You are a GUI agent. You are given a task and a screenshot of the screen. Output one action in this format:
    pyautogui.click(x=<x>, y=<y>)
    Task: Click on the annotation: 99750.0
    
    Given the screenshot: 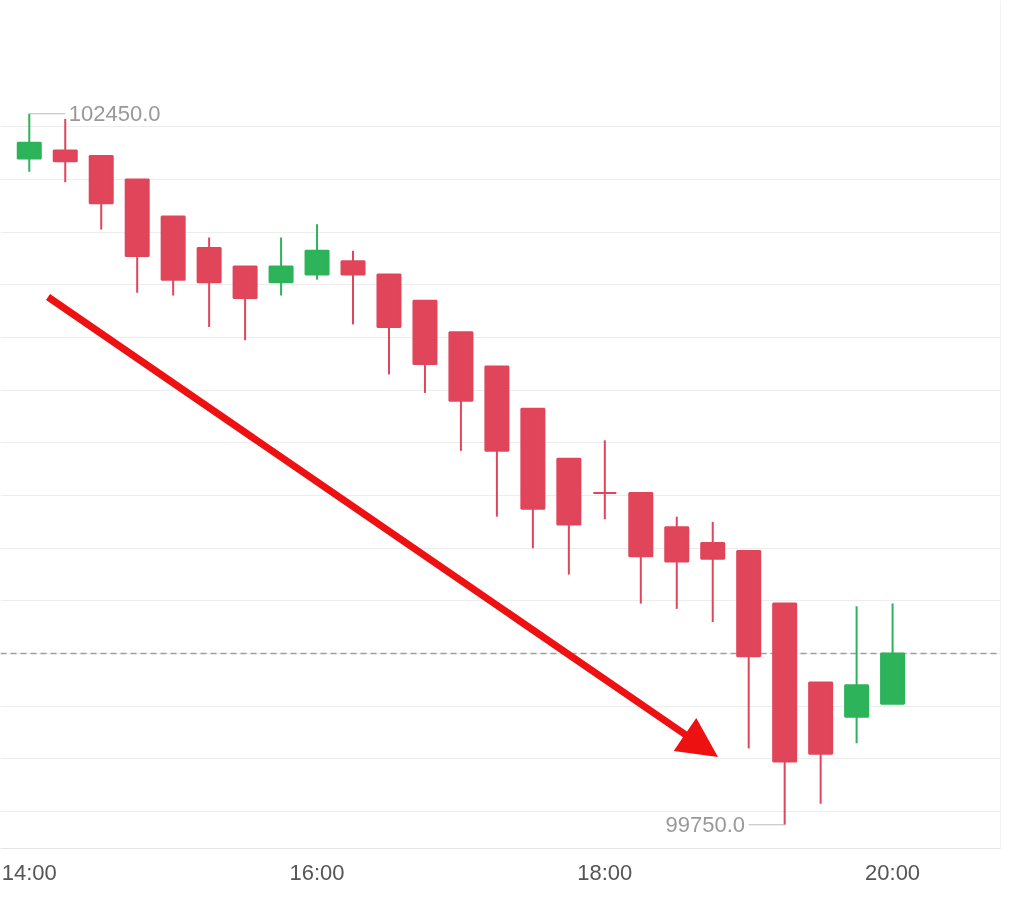 What is the action you would take?
    pyautogui.click(x=705, y=825)
    